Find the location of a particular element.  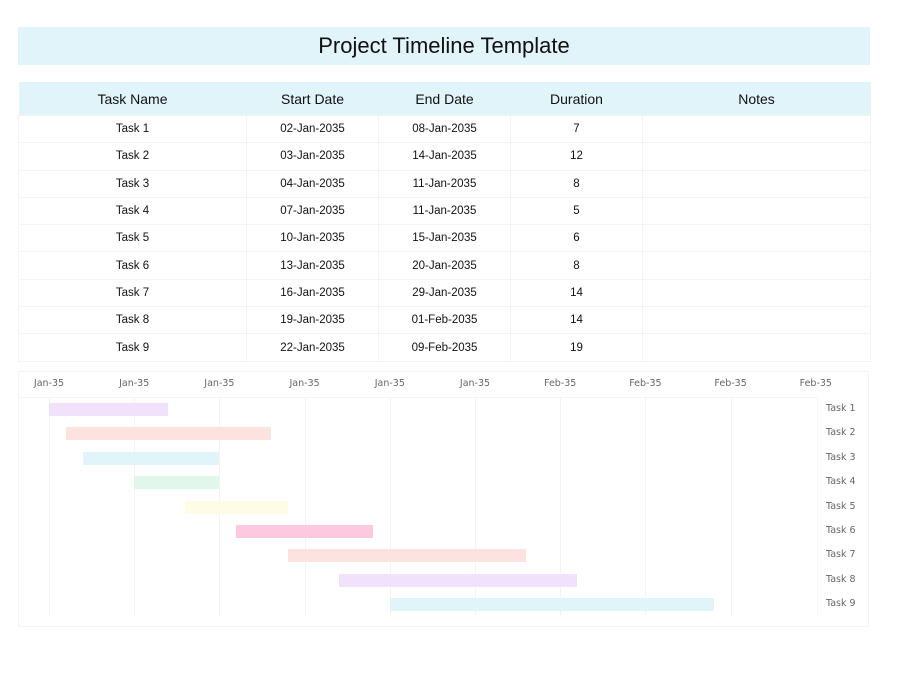

cell-end-date: 29-Jan-2035 is located at coordinates (444, 293).